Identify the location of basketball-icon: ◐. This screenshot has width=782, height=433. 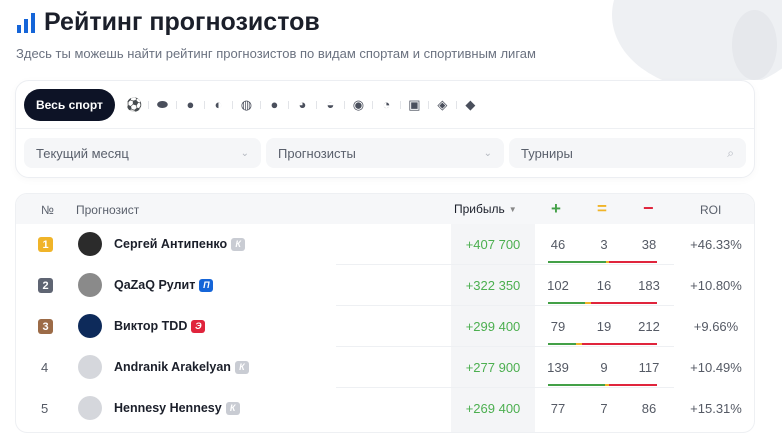
(218, 104).